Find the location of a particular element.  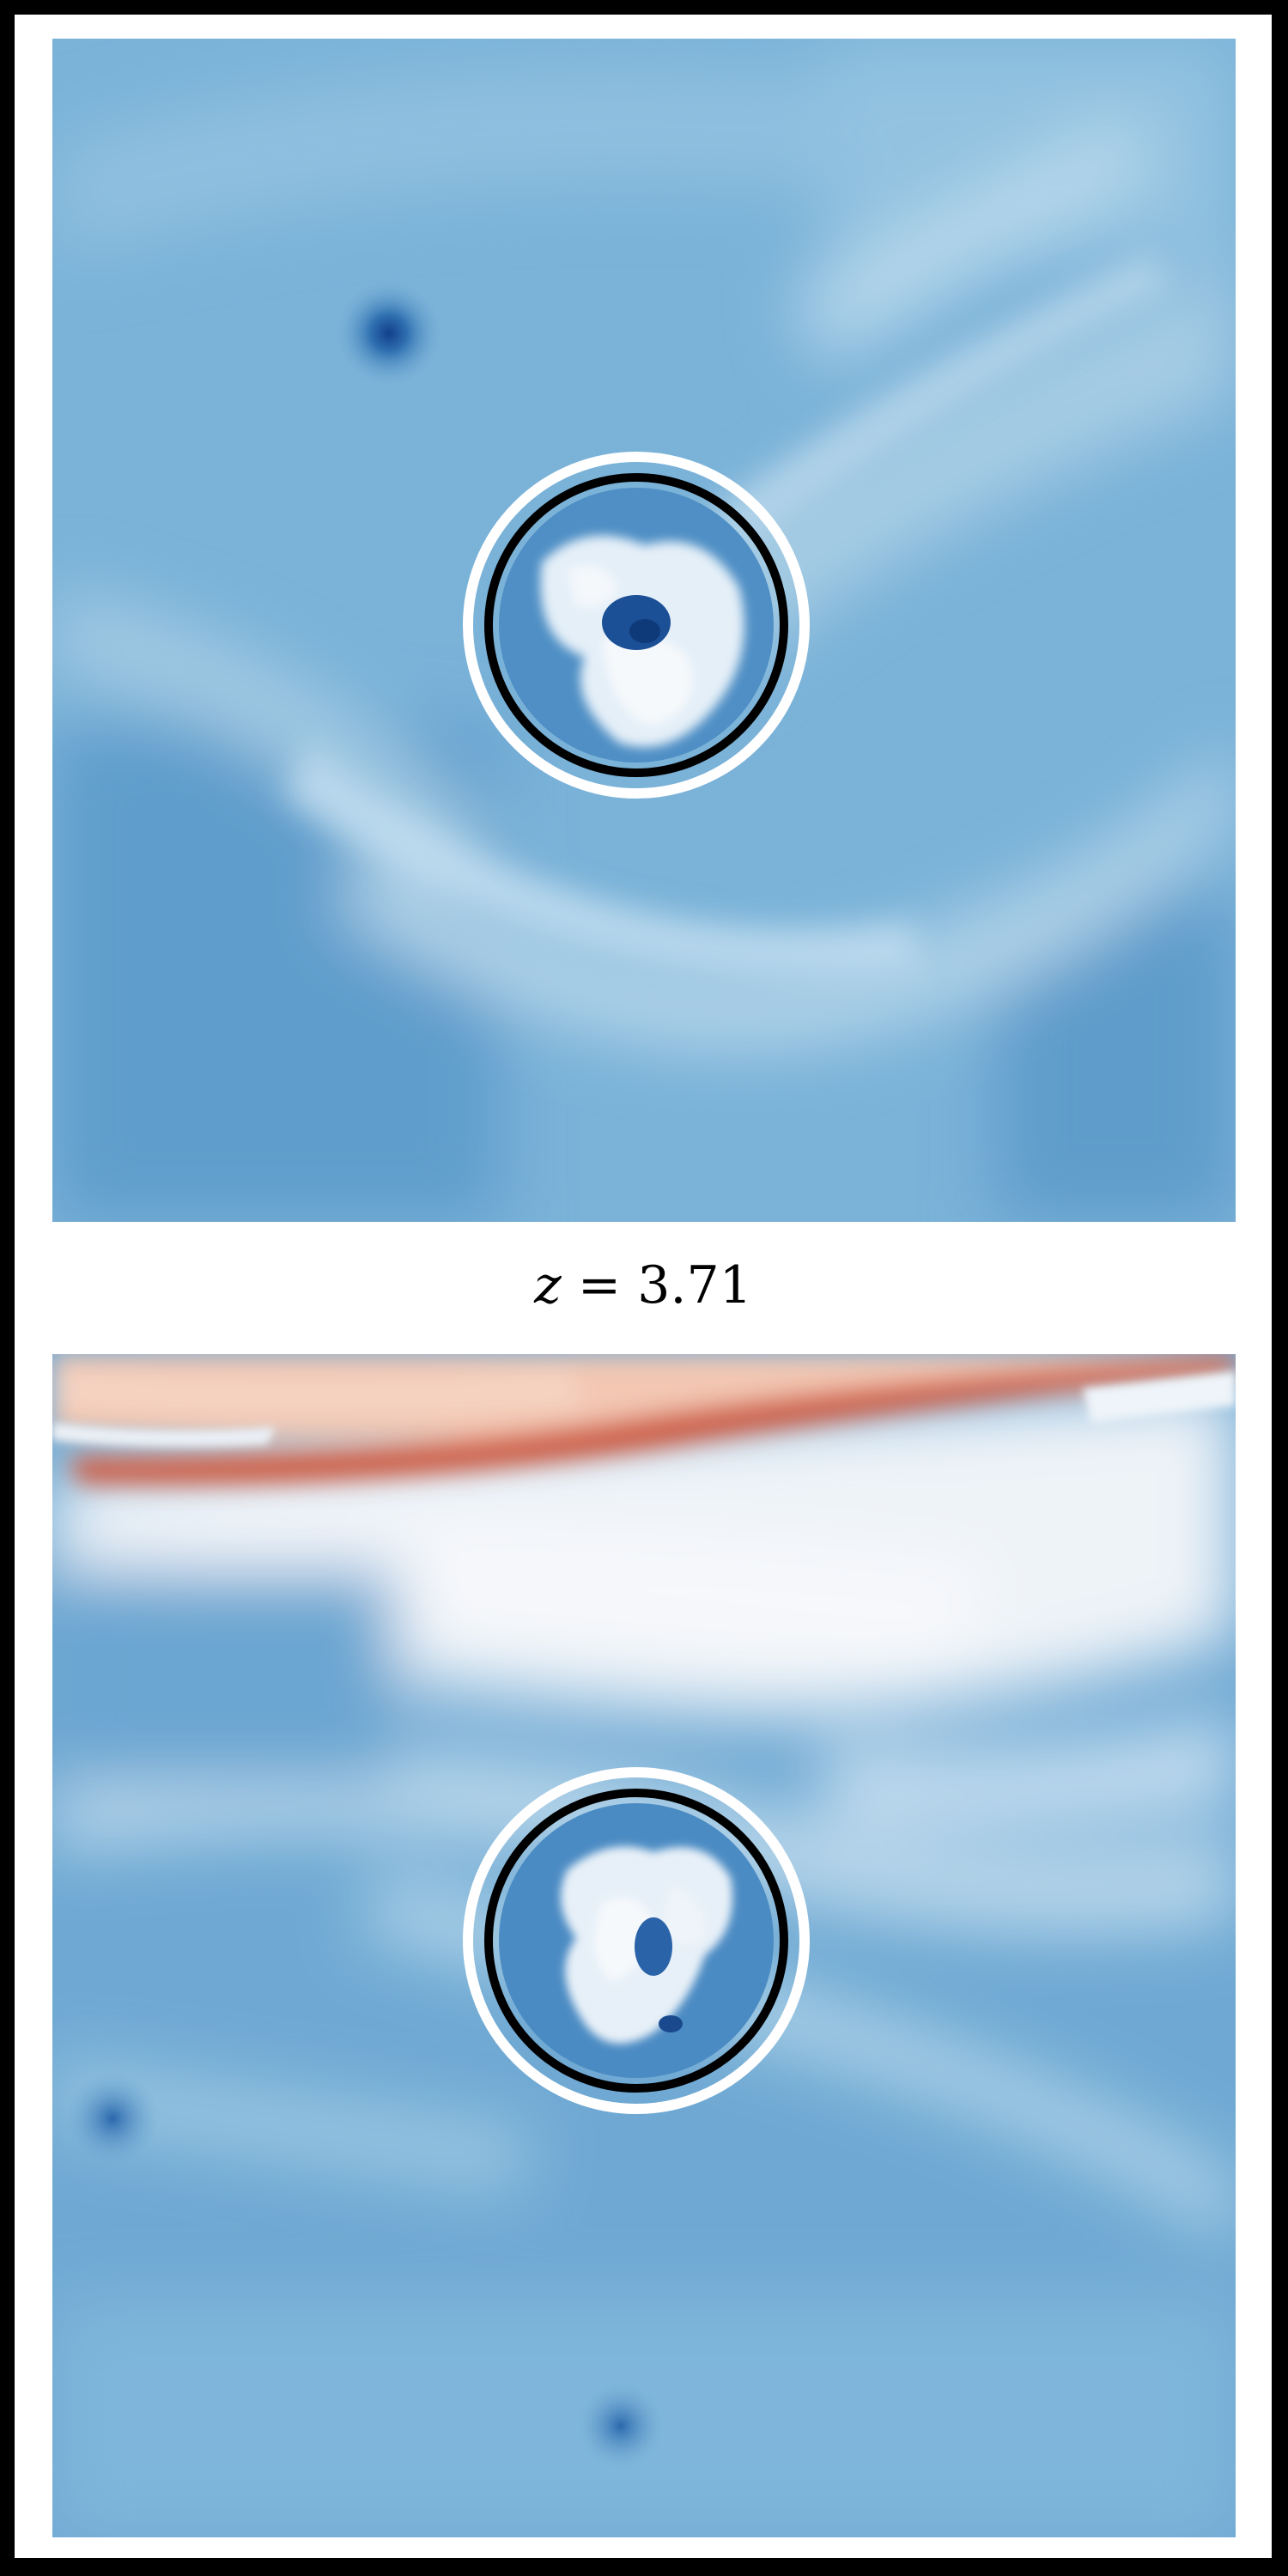

equals-sign: = is located at coordinates (599, 1285).